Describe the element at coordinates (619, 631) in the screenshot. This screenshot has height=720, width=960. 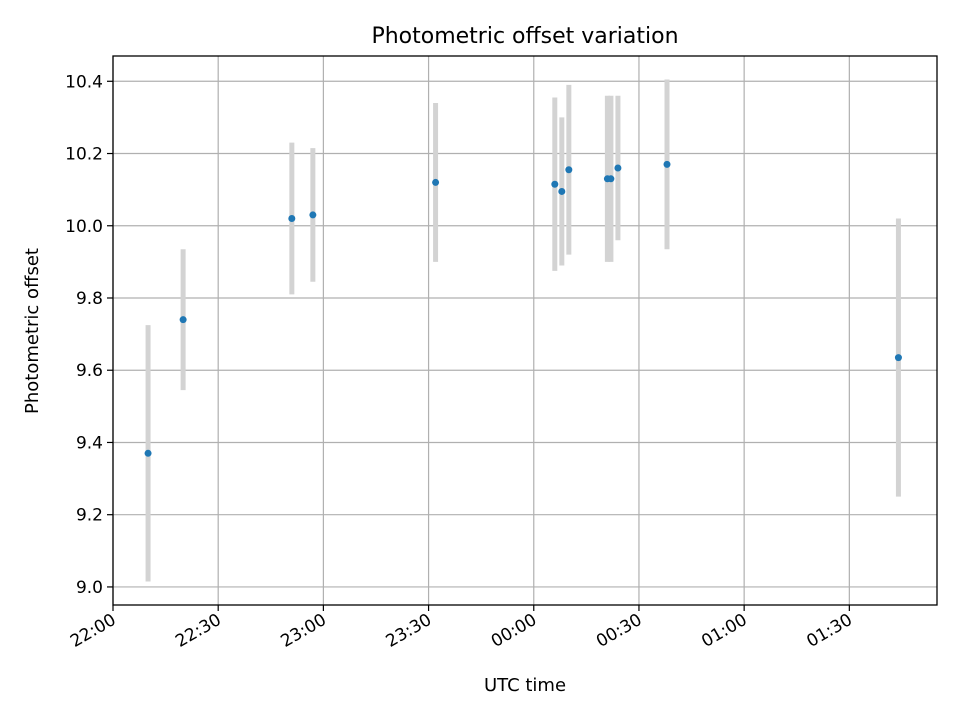
I see `x-tick-label: 00:30` at that location.